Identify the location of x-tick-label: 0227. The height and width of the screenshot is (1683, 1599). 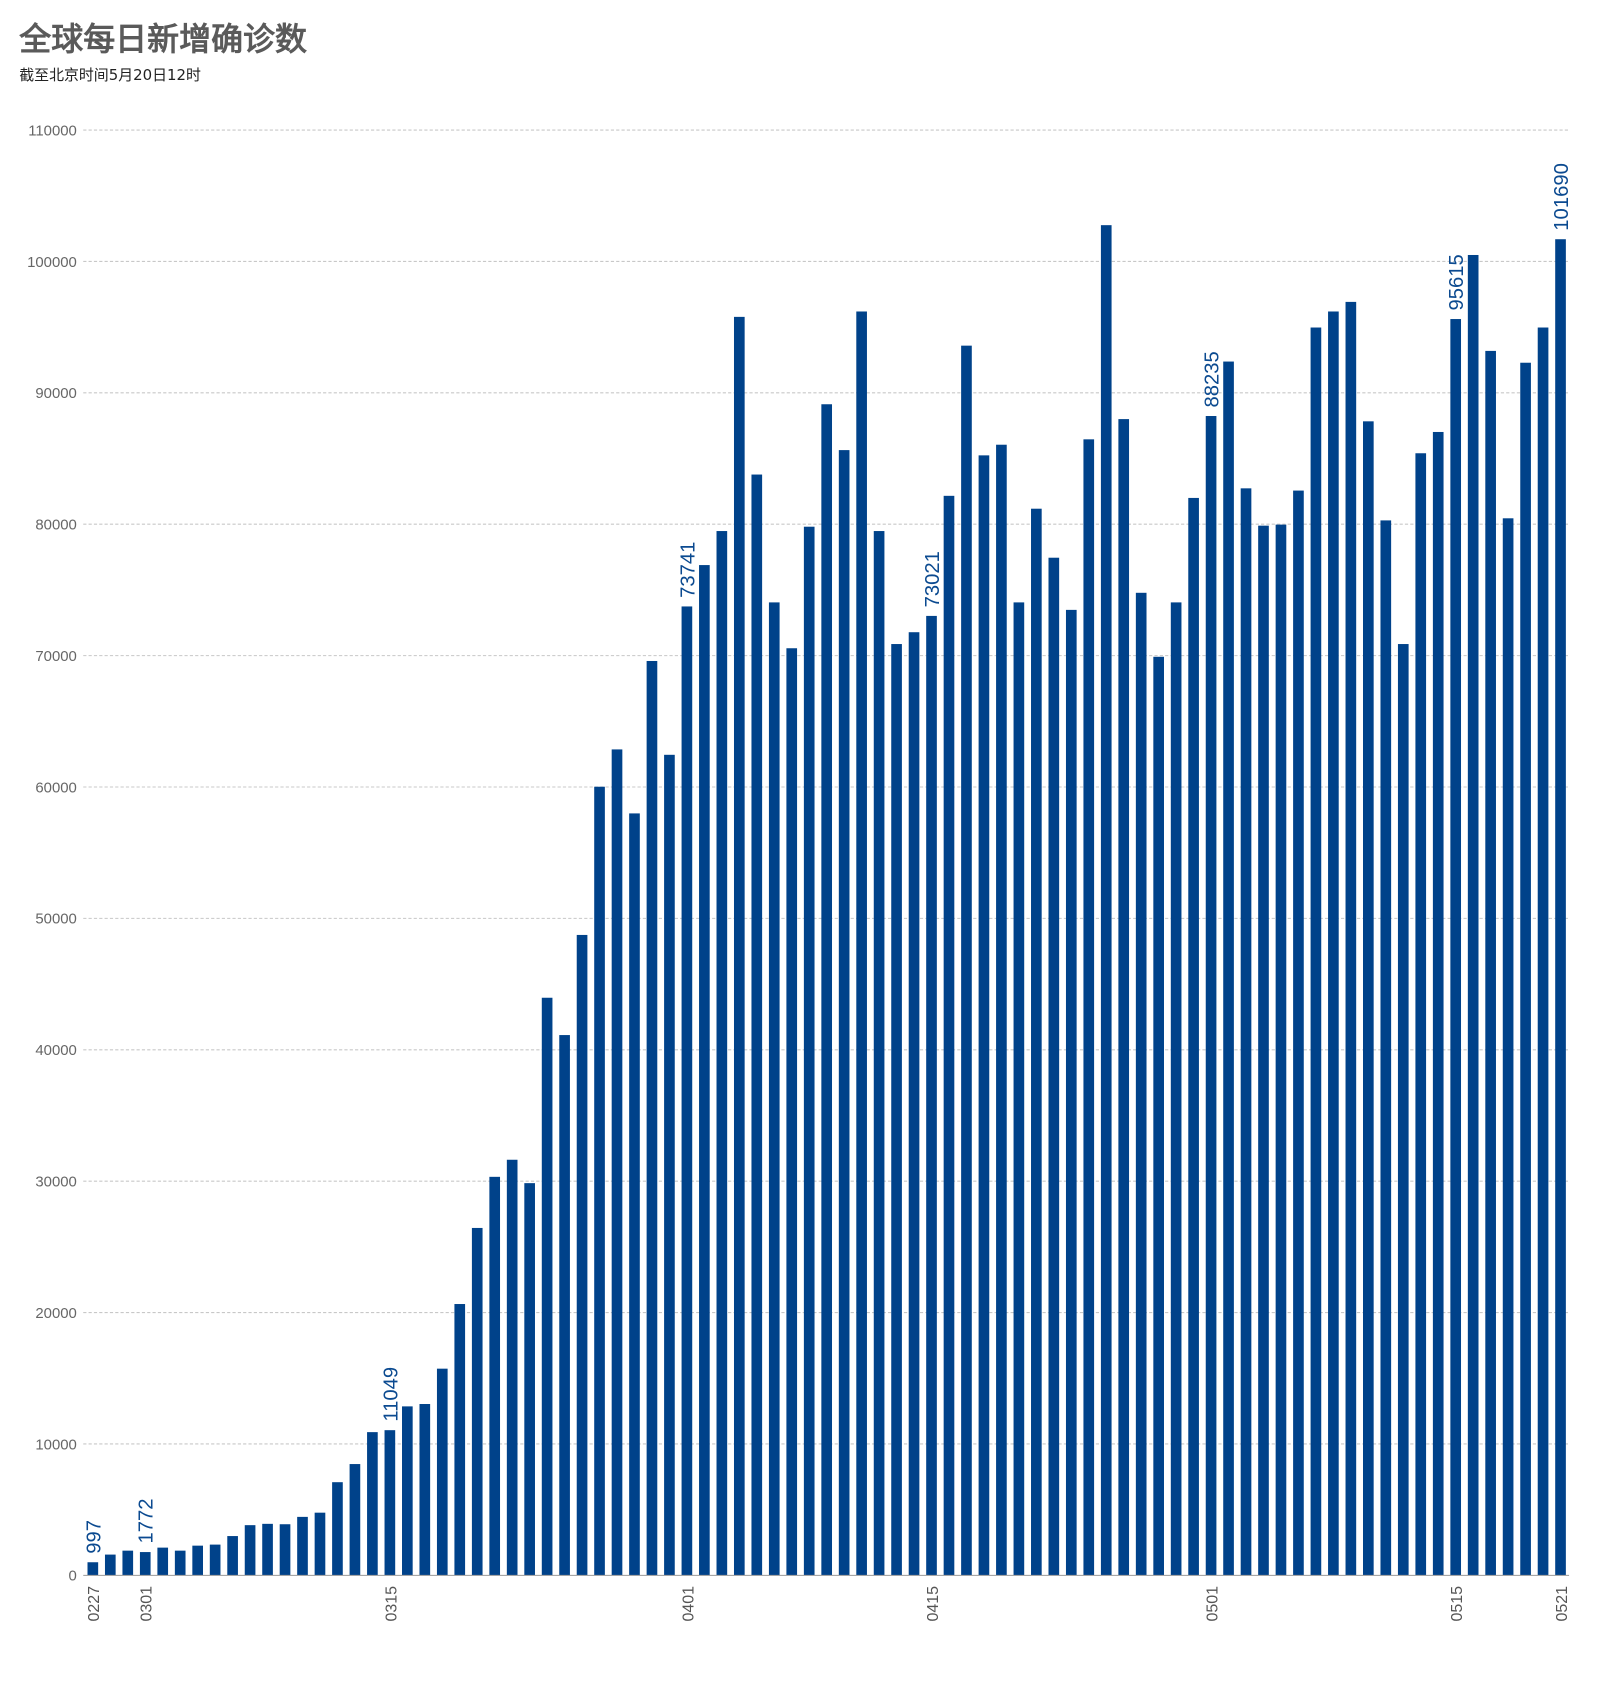
(94, 1604).